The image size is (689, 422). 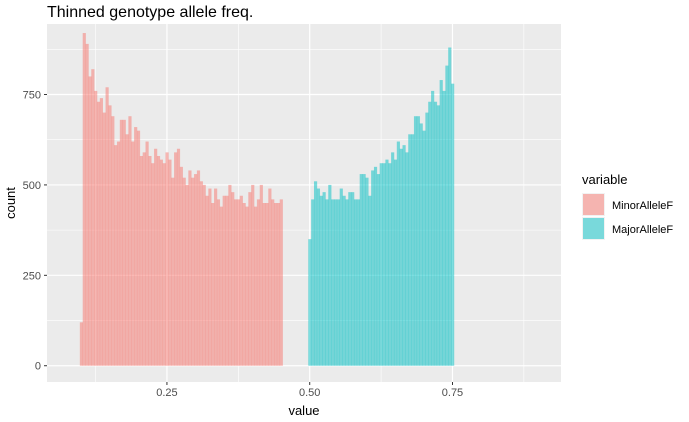 What do you see at coordinates (32, 96) in the screenshot?
I see `y-tick-label: 750` at bounding box center [32, 96].